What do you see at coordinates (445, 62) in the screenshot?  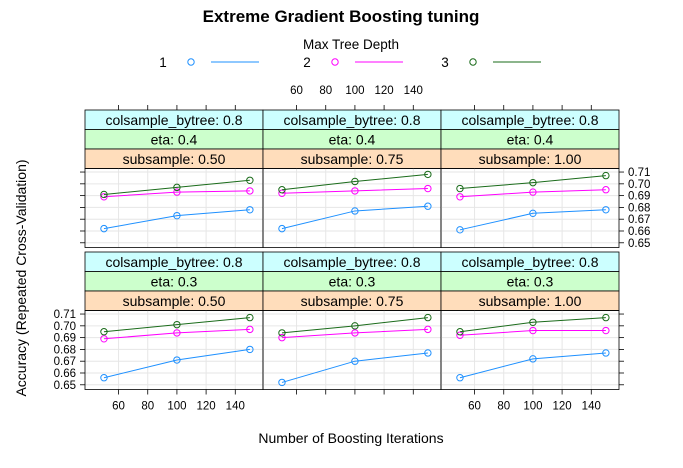 I see `legend-label-3: 3` at bounding box center [445, 62].